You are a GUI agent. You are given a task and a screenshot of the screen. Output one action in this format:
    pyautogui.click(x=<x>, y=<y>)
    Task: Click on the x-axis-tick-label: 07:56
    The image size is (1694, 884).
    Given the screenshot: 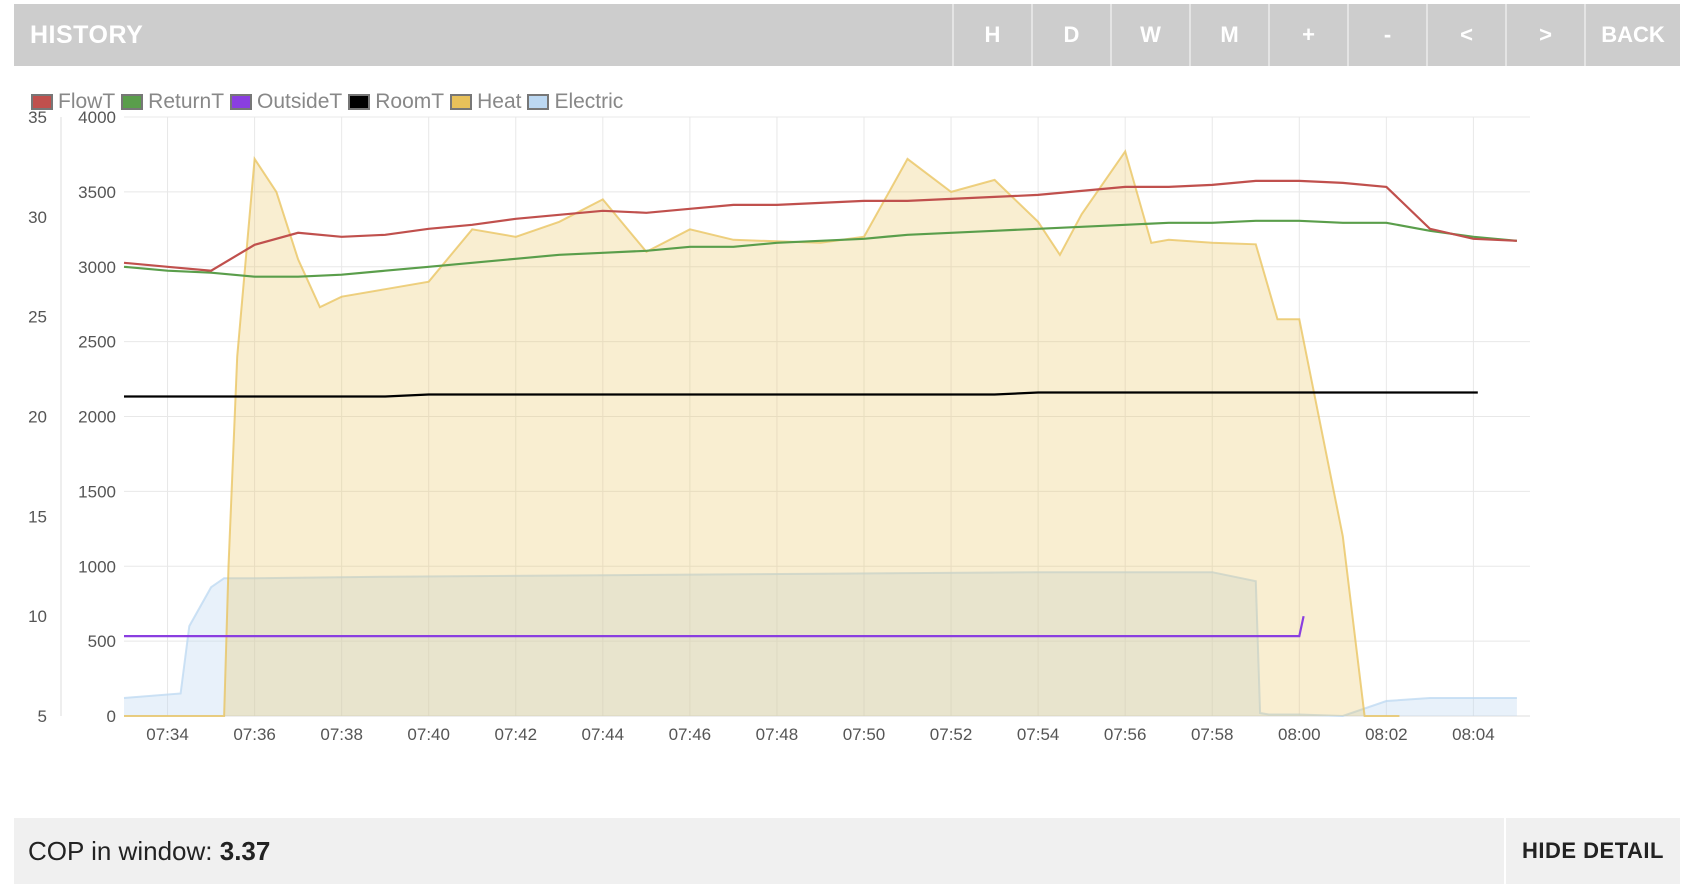 What is the action you would take?
    pyautogui.click(x=1125, y=734)
    